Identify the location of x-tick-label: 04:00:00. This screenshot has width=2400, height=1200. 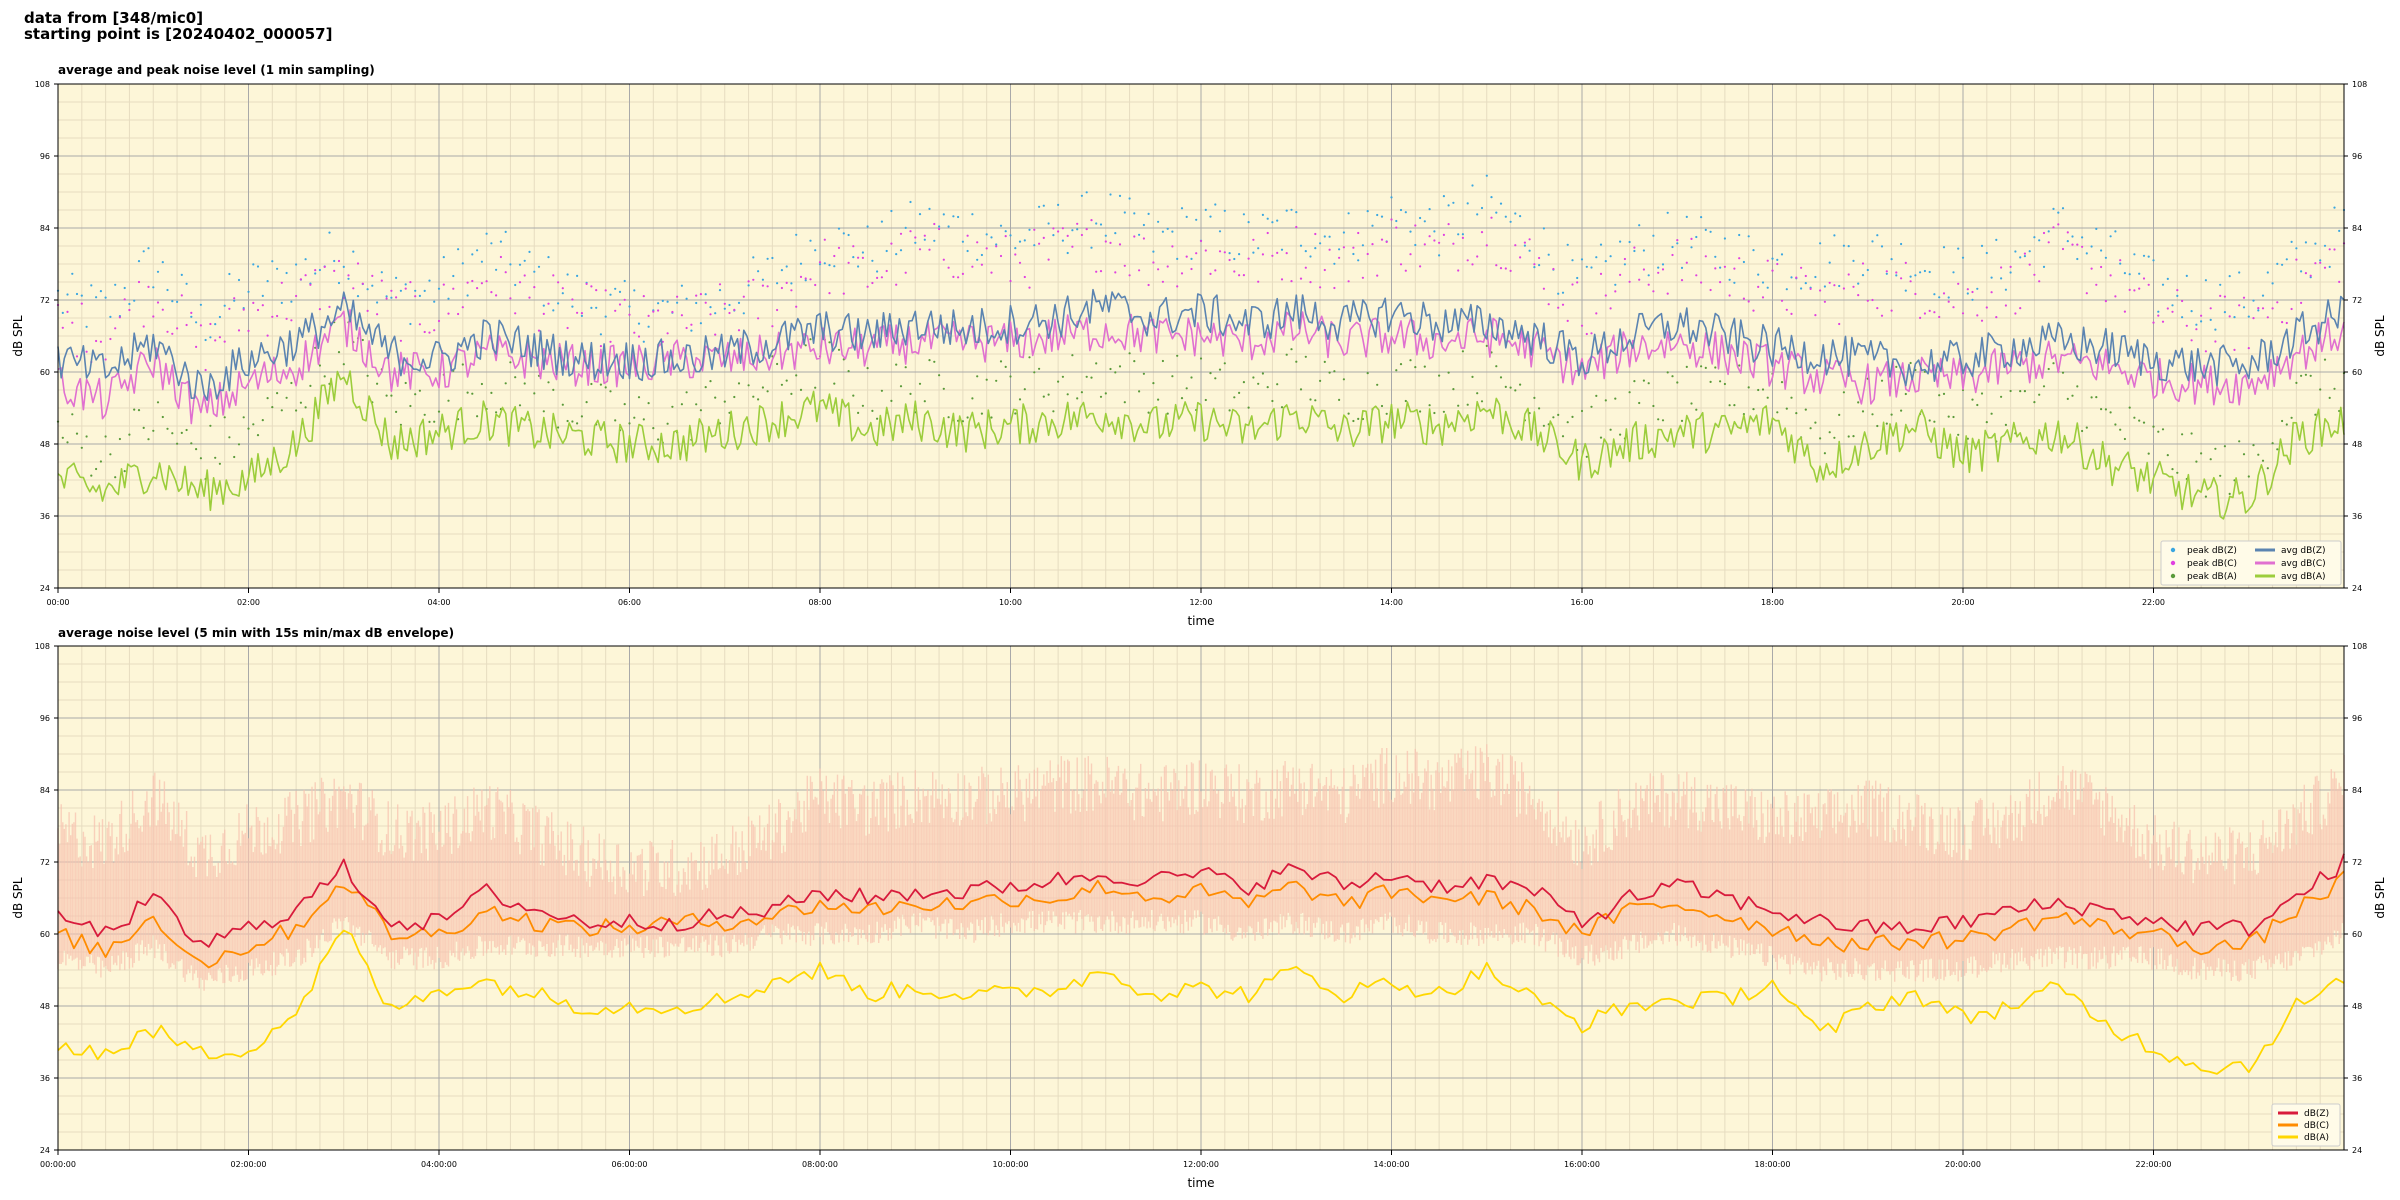
(439, 1164).